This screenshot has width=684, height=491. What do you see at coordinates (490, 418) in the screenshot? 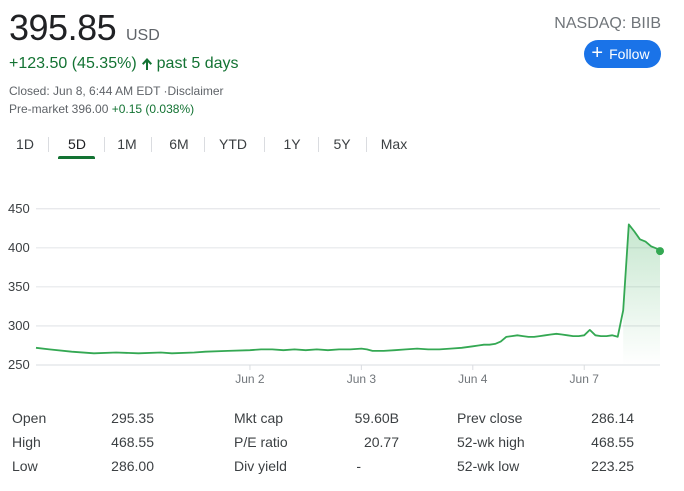
I see `stat-label-prev-close: Prev close` at bounding box center [490, 418].